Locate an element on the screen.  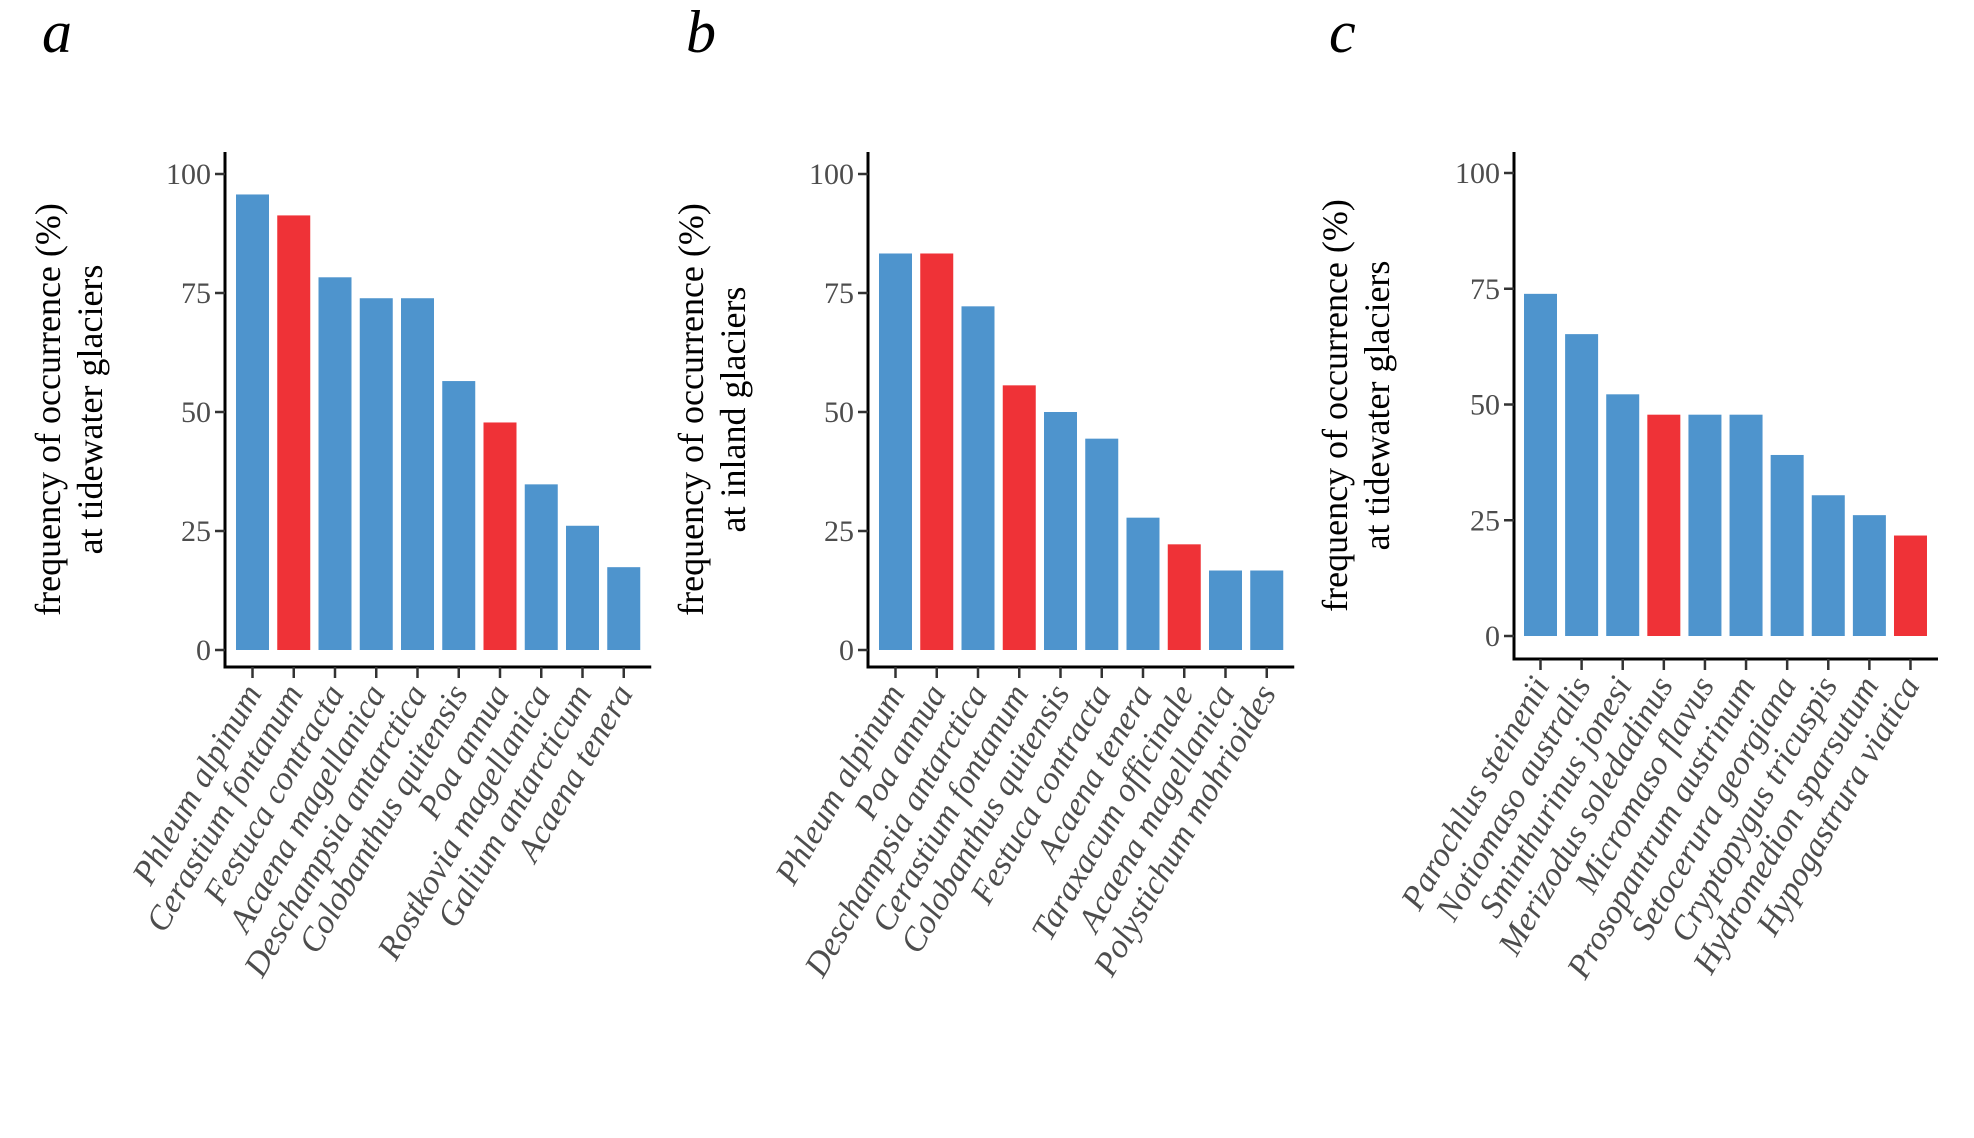
bar-micromaso-flavus is located at coordinates (1705, 525).